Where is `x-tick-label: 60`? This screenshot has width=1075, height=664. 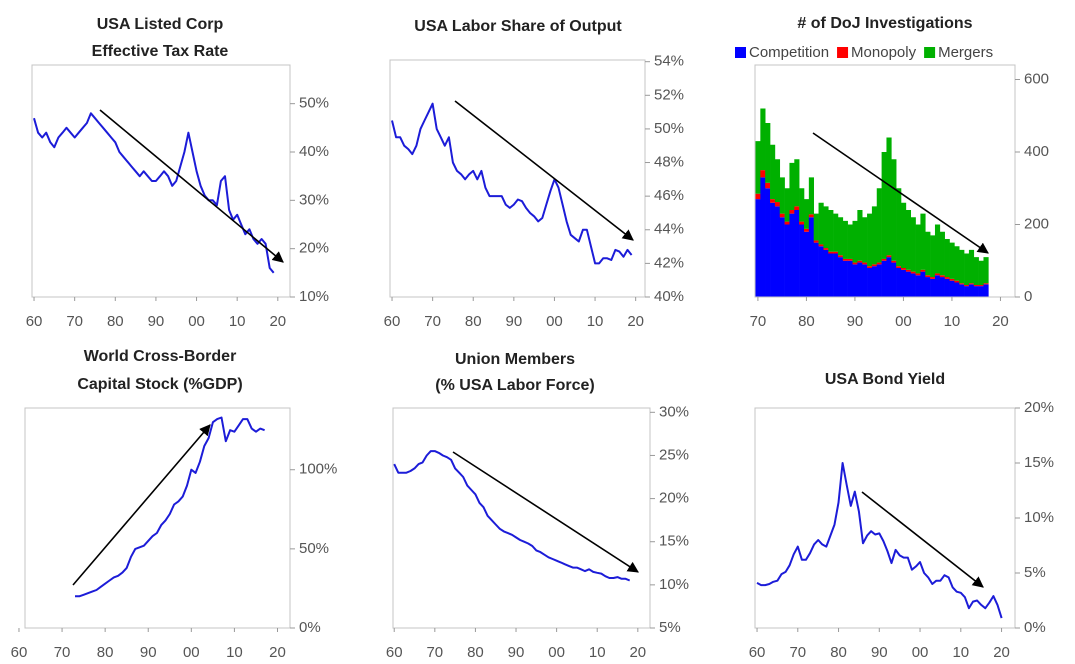 x-tick-label: 60 is located at coordinates (394, 652).